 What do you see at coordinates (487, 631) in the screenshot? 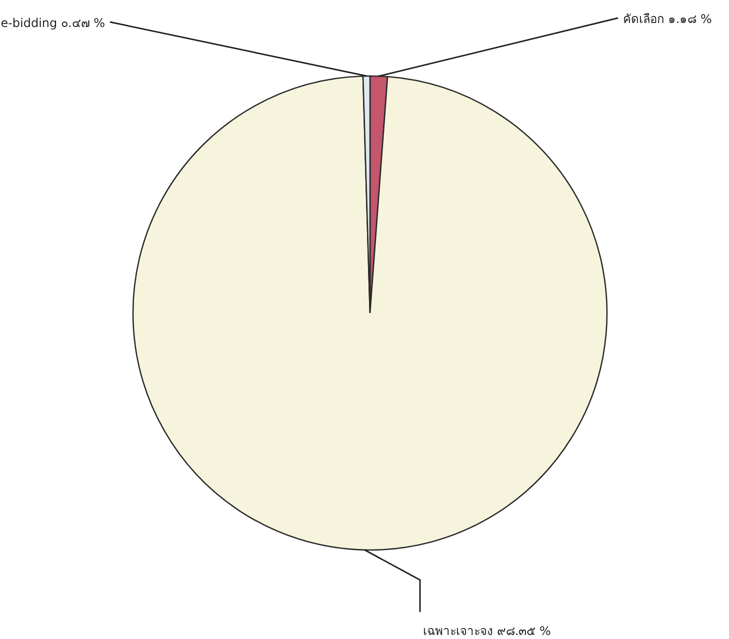
I see `slice-label: เฉพาะเจาะจง ๙๘.๓๕ %` at bounding box center [487, 631].